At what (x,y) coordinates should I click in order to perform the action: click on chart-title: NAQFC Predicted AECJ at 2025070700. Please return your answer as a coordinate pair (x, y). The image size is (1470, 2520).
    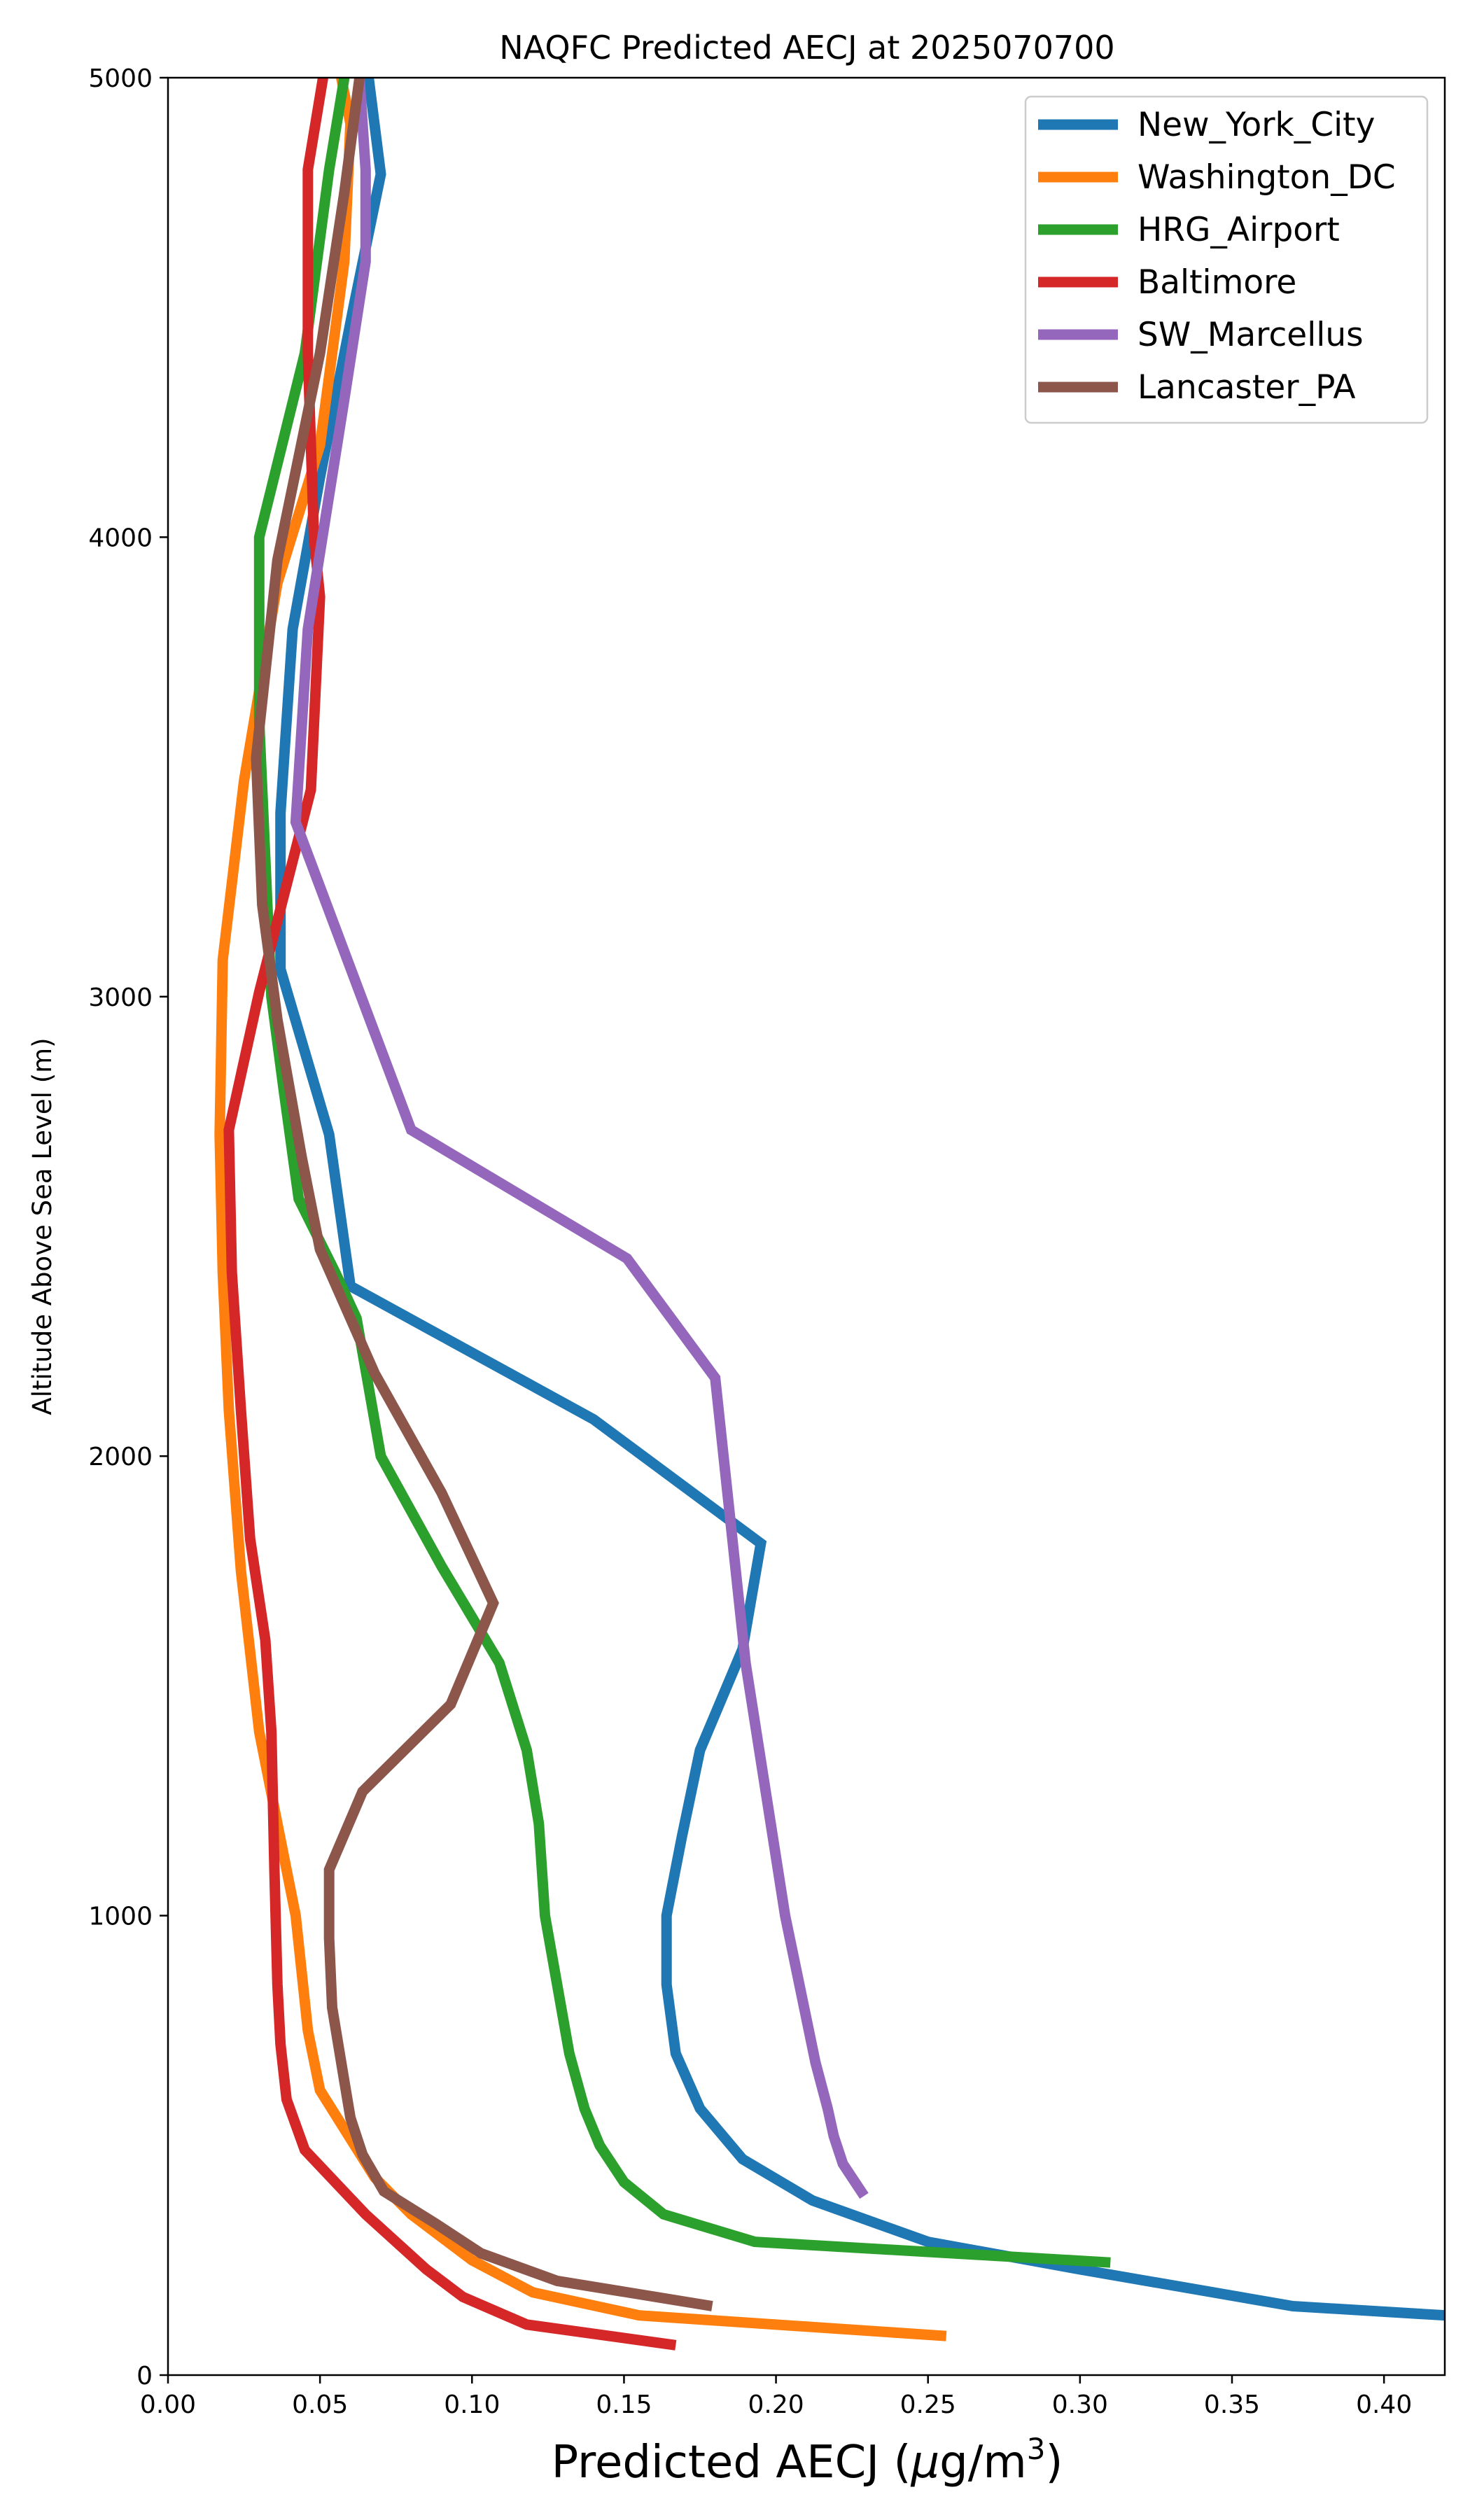
    Looking at the image, I should click on (806, 47).